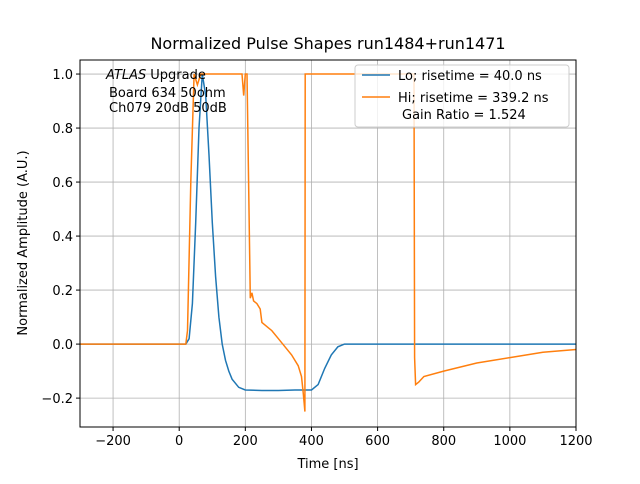  Describe the element at coordinates (57, 399) in the screenshot. I see `y-tick-label: −0.2` at that location.